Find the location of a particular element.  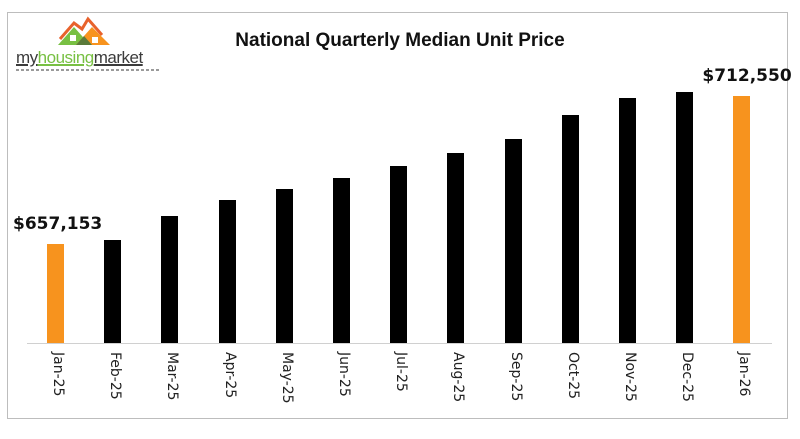

x-tick-label: May-25 is located at coordinates (287, 387).